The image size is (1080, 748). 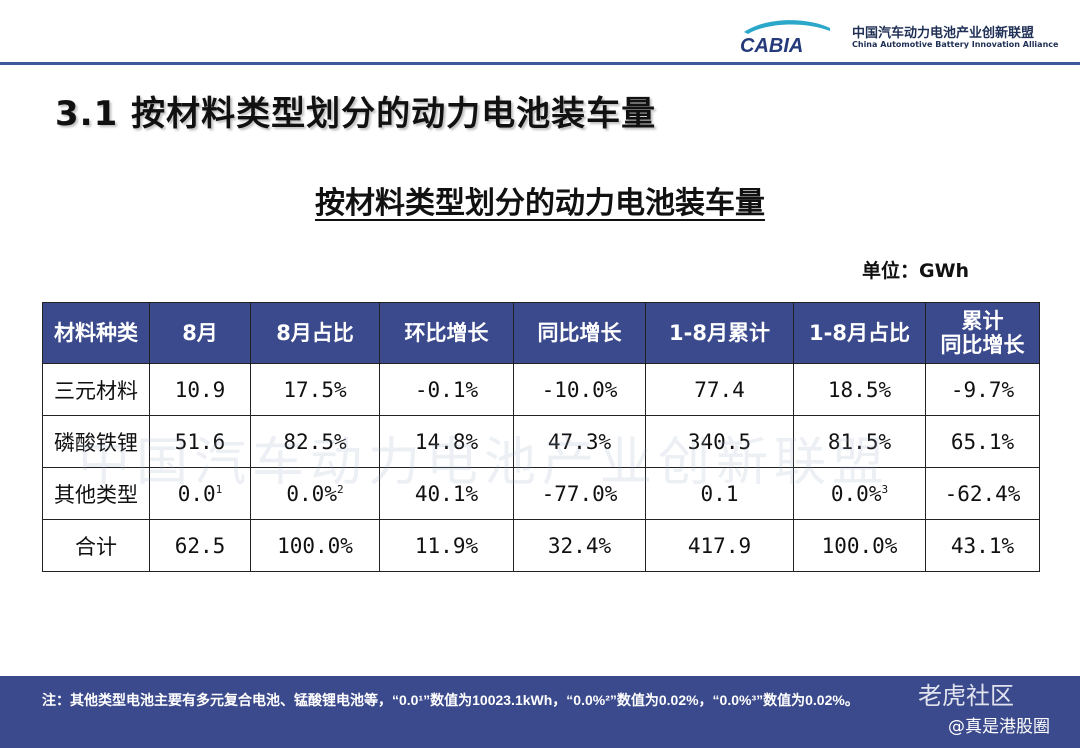 I want to click on header-divider, so click(x=540, y=63).